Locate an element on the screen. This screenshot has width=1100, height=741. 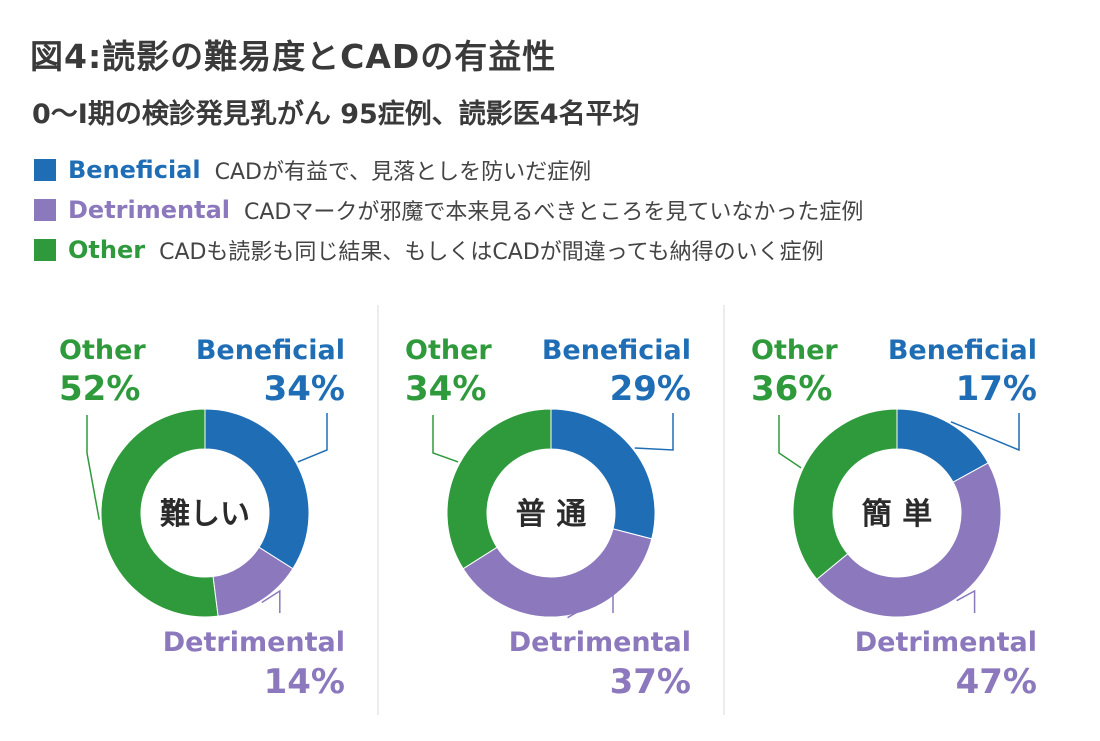
center-label: 普 通 is located at coordinates (551, 514).